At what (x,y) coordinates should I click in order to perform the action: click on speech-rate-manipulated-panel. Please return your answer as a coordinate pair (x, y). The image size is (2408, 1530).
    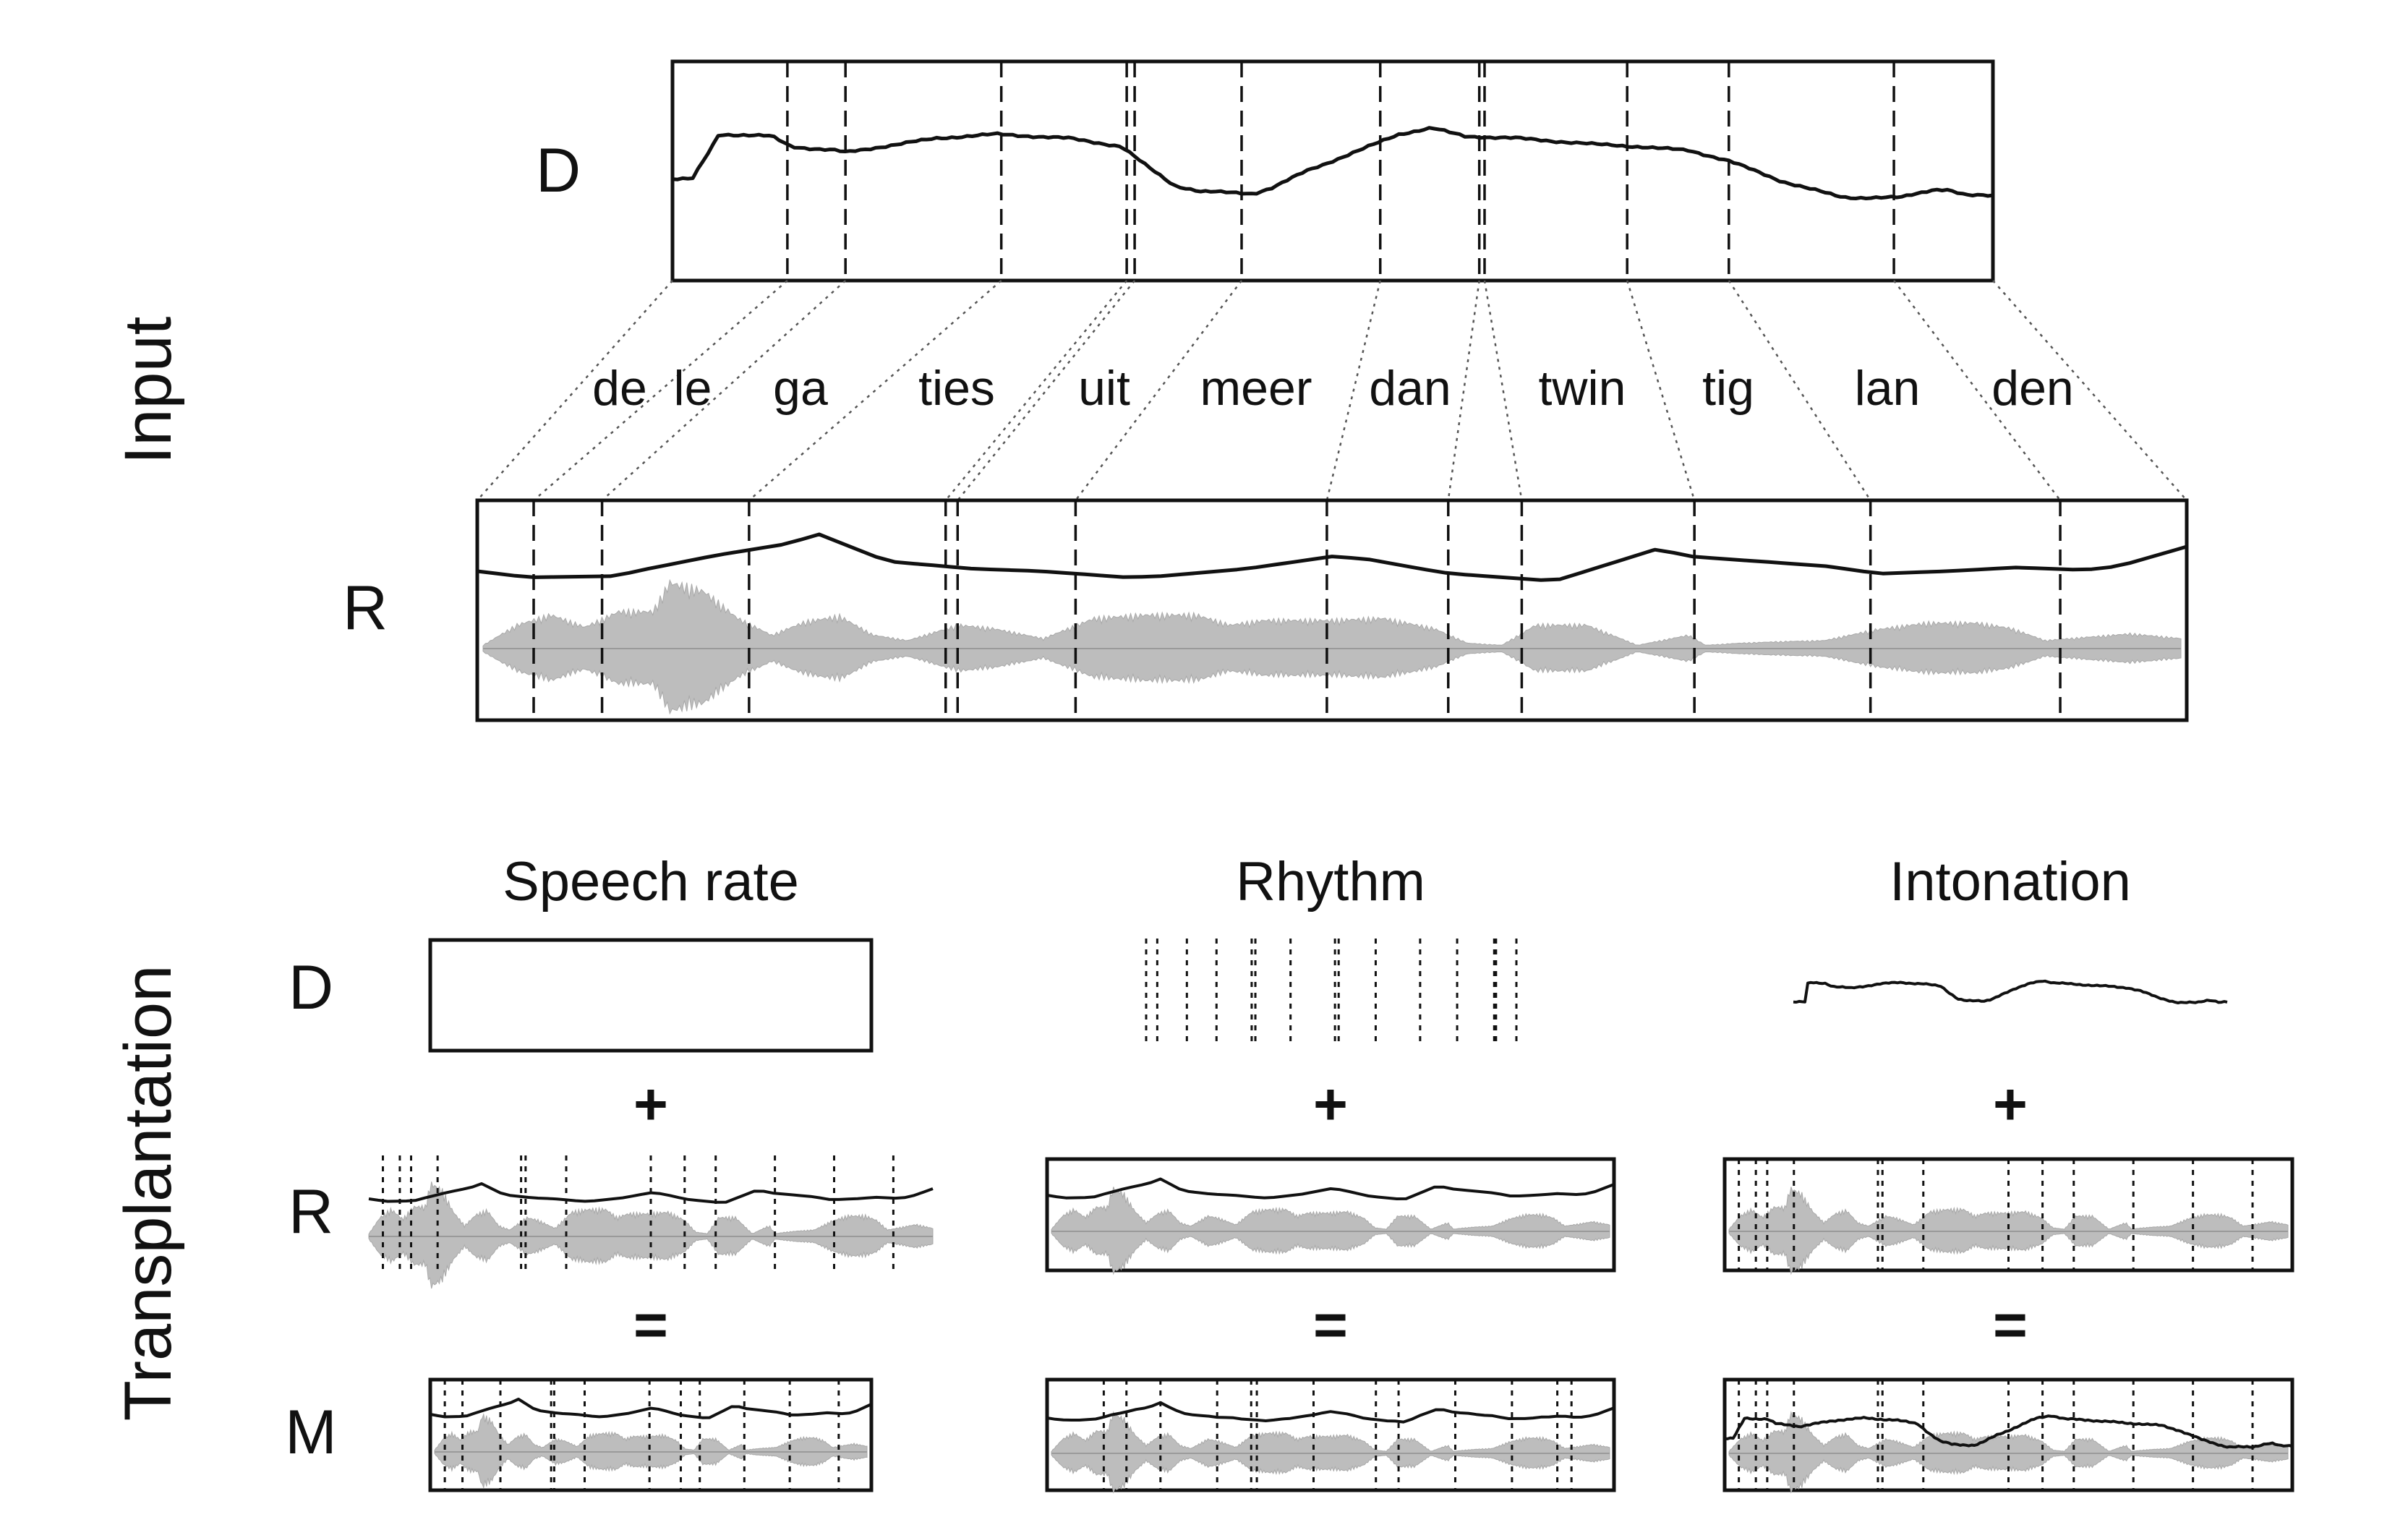
    Looking at the image, I should click on (651, 1434).